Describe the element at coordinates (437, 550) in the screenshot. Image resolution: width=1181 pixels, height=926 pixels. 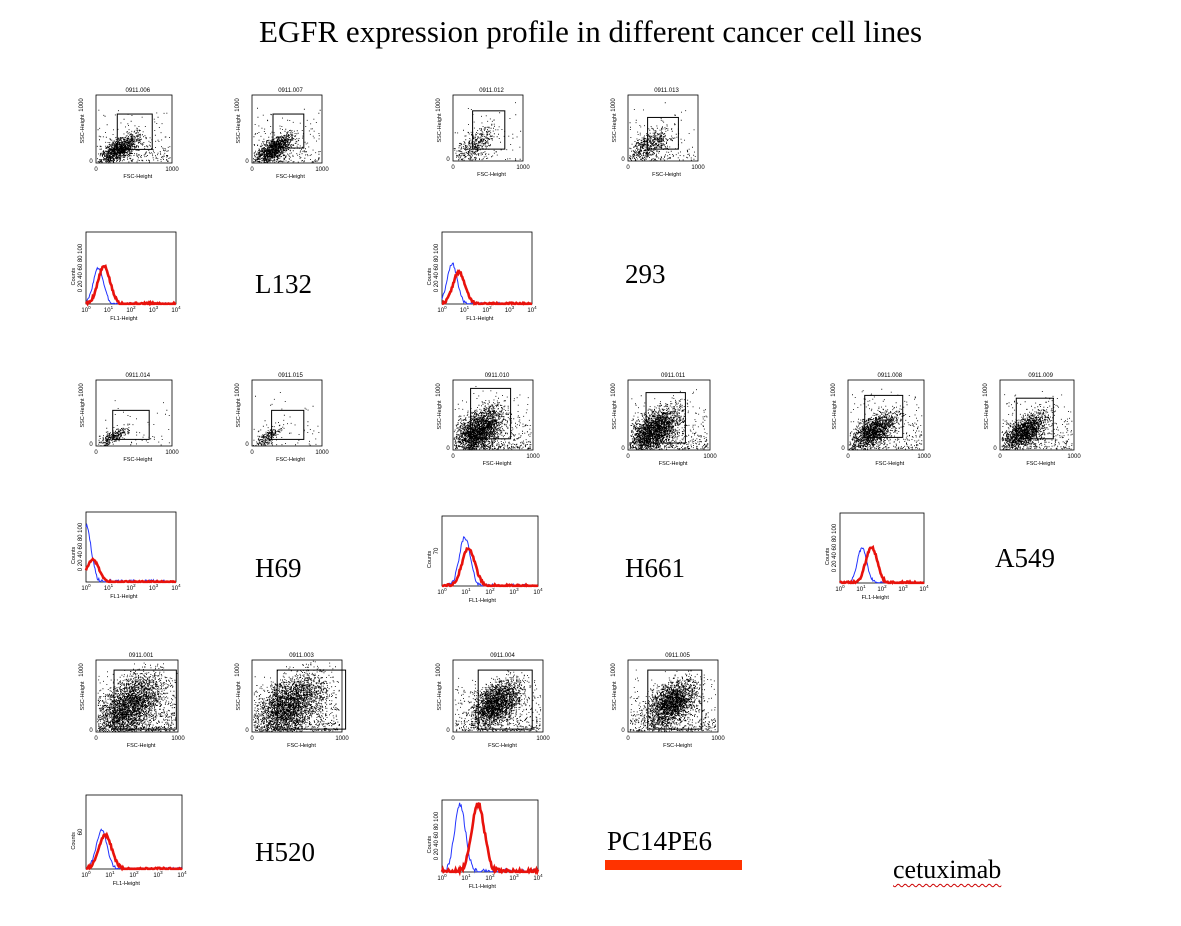
I see `histogram-y-ticks: 70` at that location.